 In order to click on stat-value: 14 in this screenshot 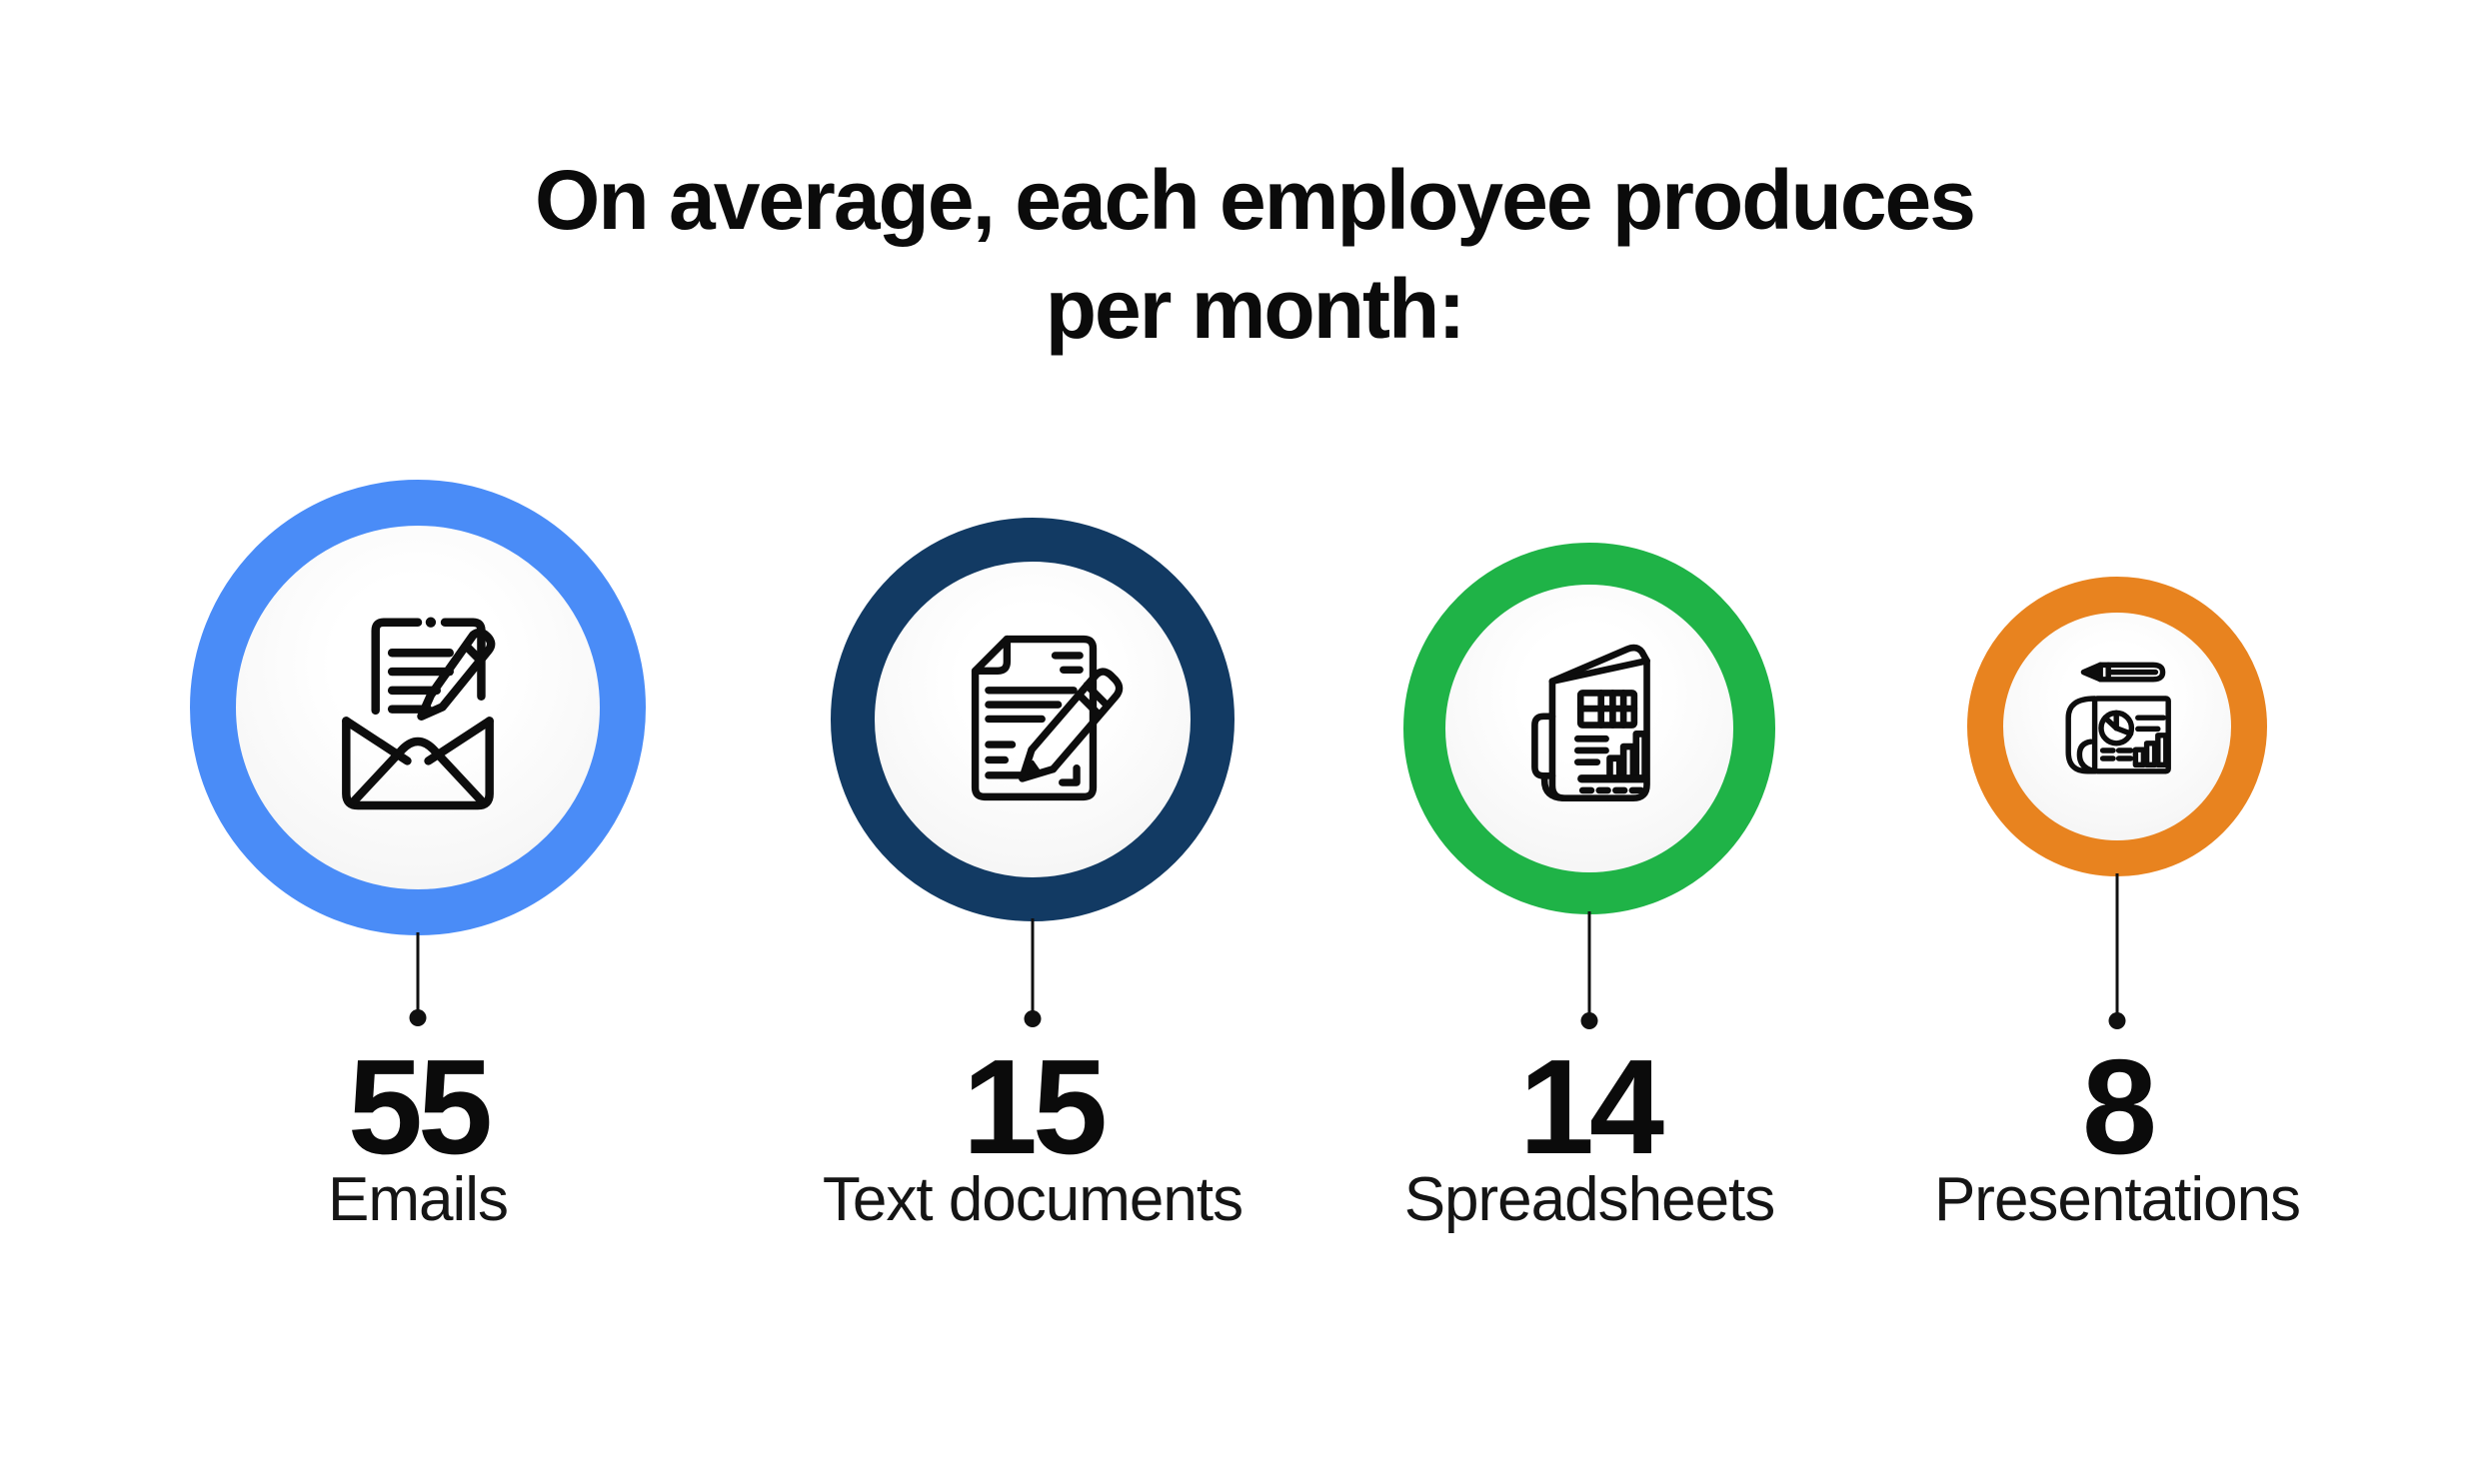, I will do `click(1591, 1106)`.